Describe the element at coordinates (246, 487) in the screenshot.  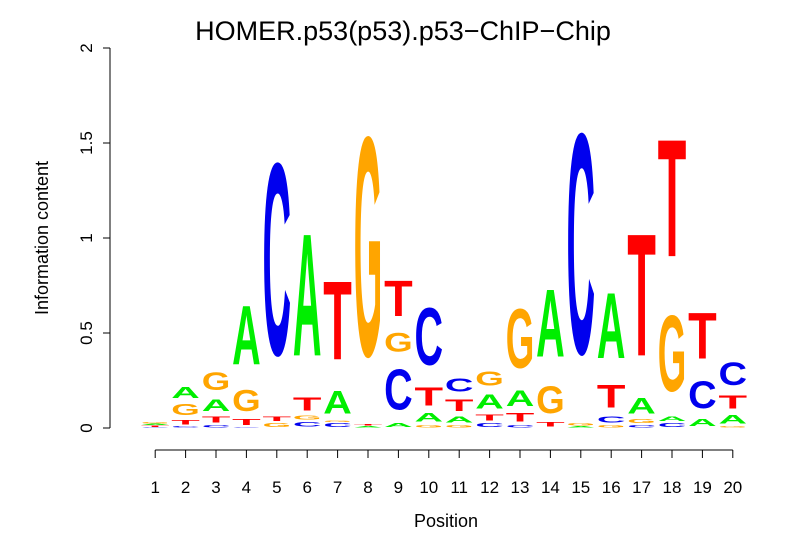
I see `x-tick-label: 4` at that location.